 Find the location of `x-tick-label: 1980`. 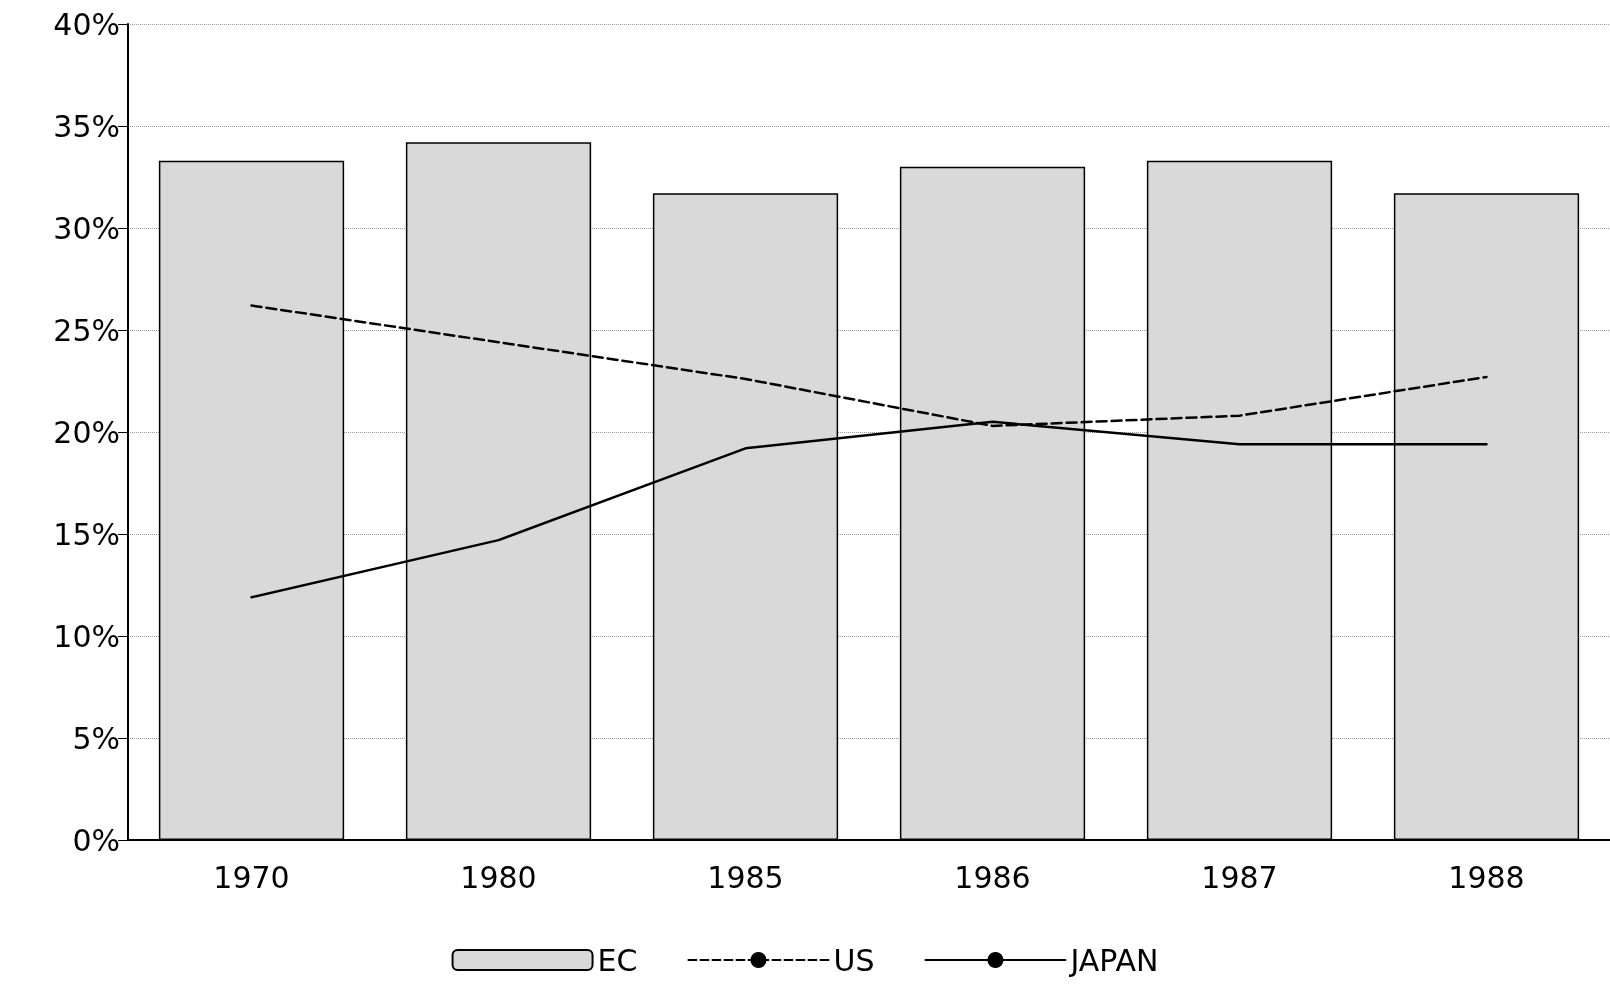

x-tick-label: 1980 is located at coordinates (498, 877).